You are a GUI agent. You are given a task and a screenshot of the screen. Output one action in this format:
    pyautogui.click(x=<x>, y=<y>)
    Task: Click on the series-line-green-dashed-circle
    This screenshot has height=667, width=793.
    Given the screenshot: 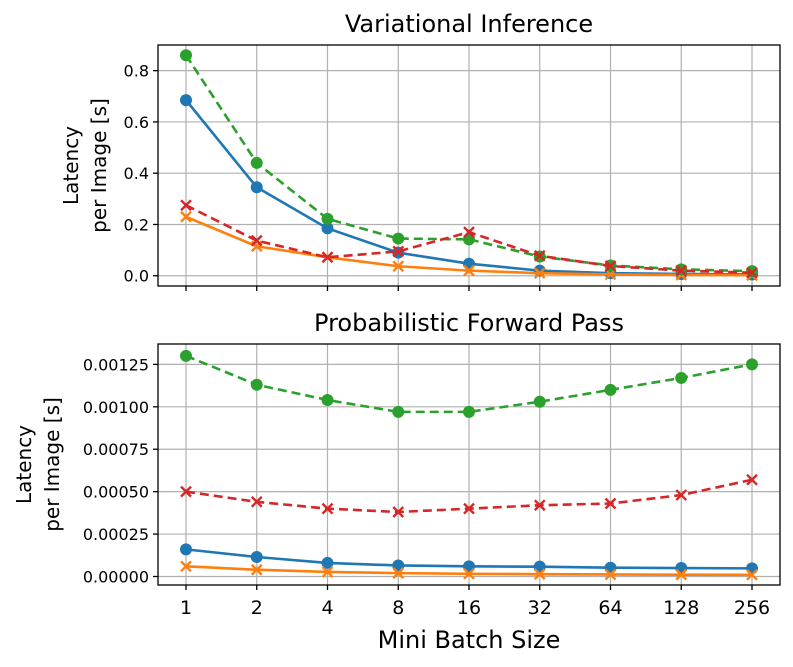 What is the action you would take?
    pyautogui.click(x=469, y=384)
    